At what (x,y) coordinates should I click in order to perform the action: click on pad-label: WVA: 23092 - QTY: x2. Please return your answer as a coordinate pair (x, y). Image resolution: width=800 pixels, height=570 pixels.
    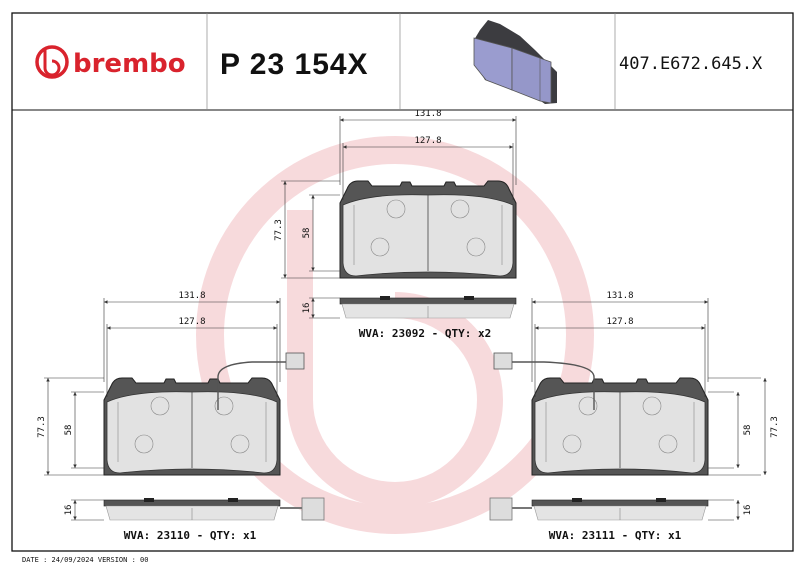
    Looking at the image, I should click on (425, 333).